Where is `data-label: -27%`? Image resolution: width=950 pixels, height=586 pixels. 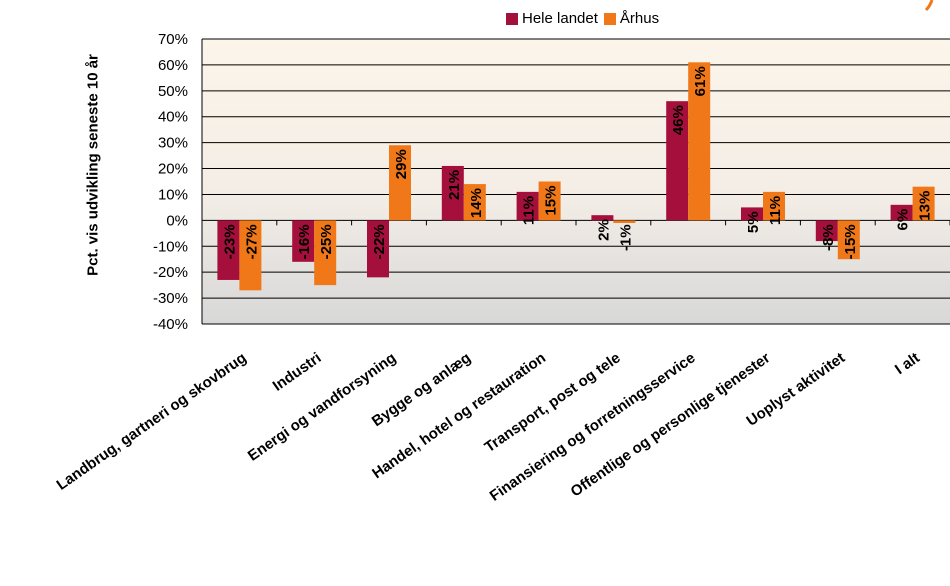 data-label: -27% is located at coordinates (251, 241).